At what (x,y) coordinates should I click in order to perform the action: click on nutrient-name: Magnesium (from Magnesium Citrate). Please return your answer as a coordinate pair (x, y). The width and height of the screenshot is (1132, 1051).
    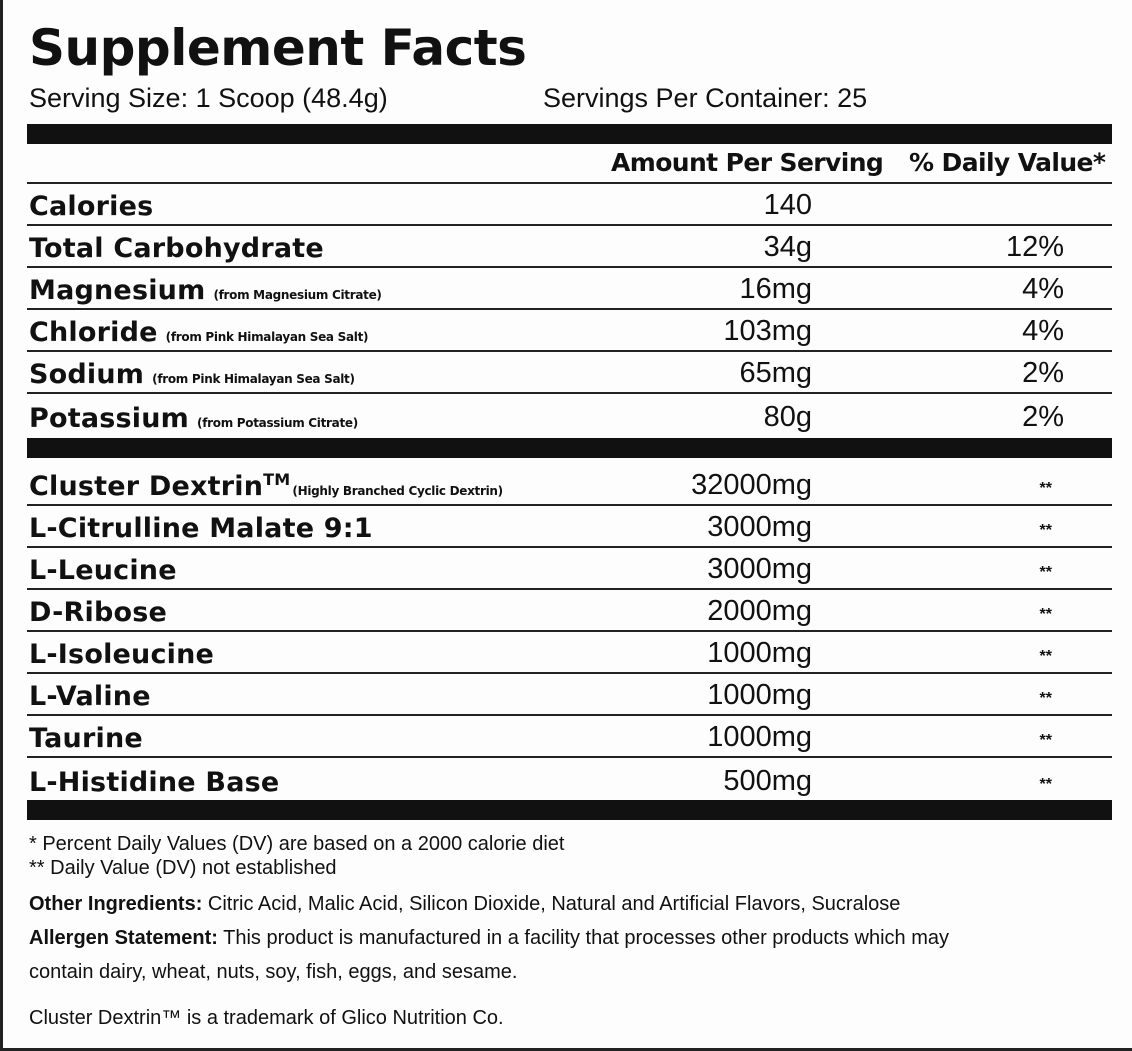
    Looking at the image, I should click on (205, 290).